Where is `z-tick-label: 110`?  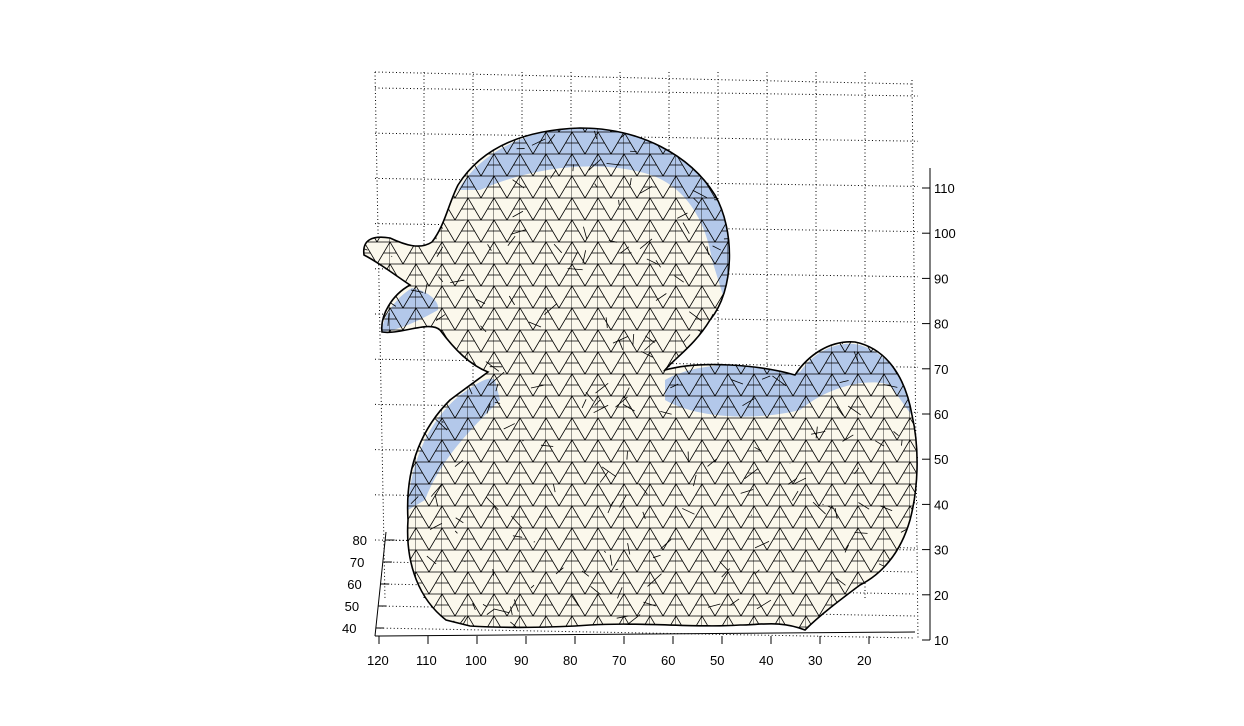
z-tick-label: 110 is located at coordinates (944, 188).